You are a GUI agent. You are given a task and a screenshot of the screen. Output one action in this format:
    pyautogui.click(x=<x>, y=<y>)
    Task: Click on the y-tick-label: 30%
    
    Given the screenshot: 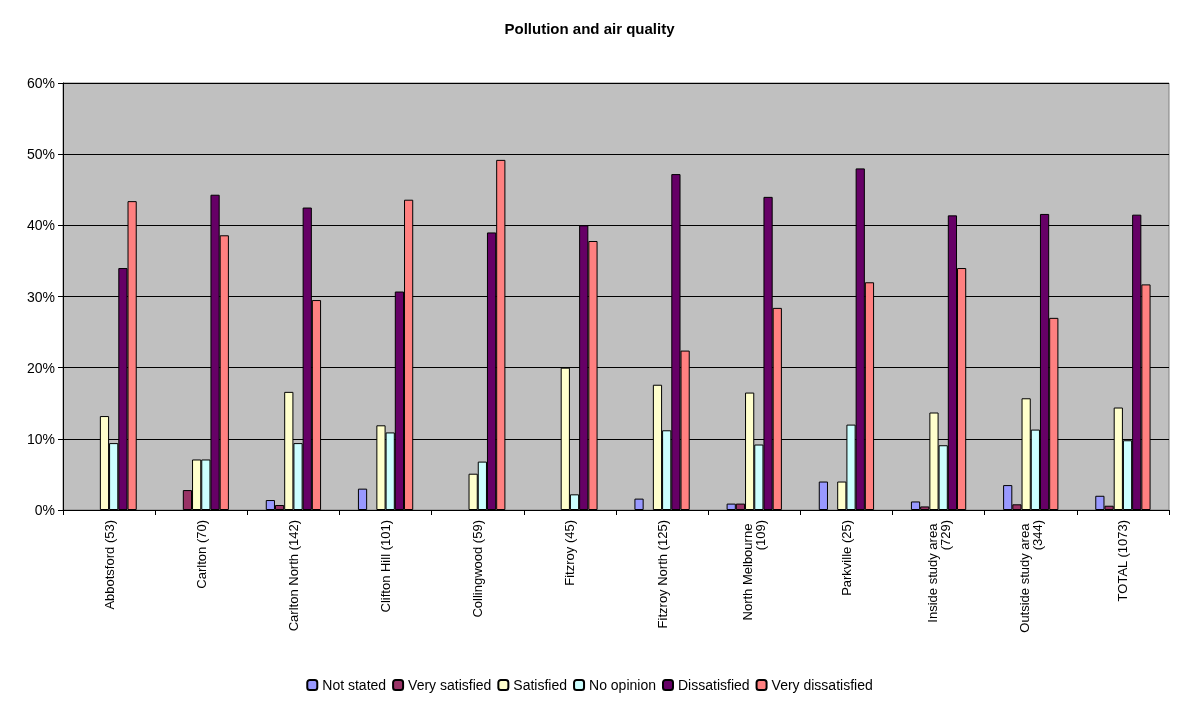 What is the action you would take?
    pyautogui.click(x=40, y=296)
    